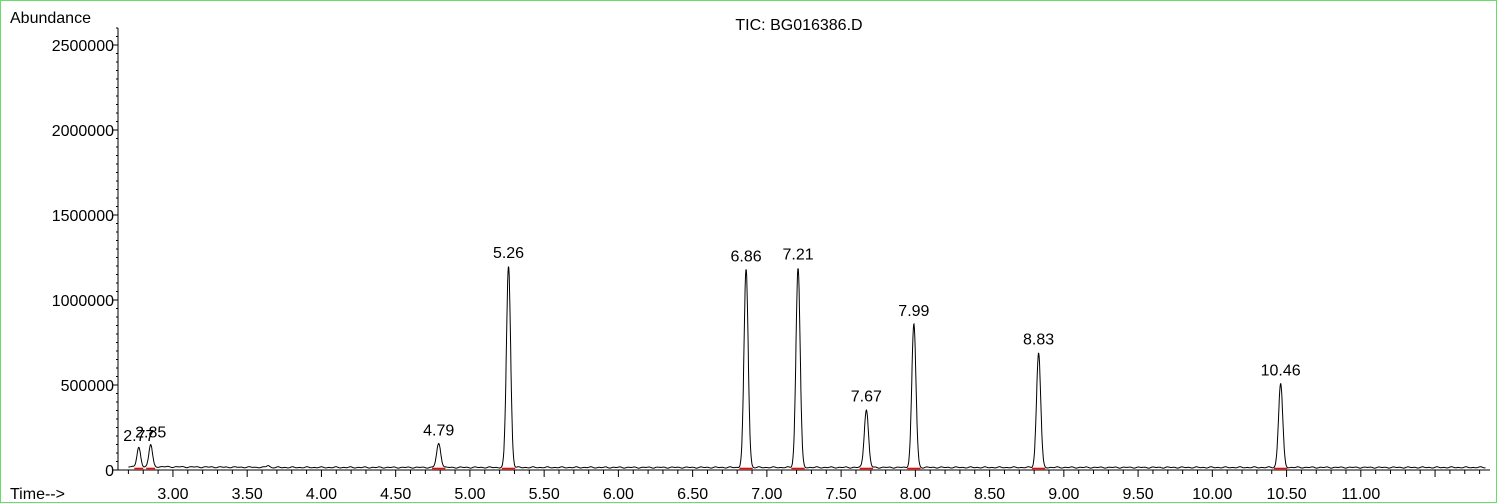  Describe the element at coordinates (1038, 340) in the screenshot. I see `peak-label: 8.83` at that location.